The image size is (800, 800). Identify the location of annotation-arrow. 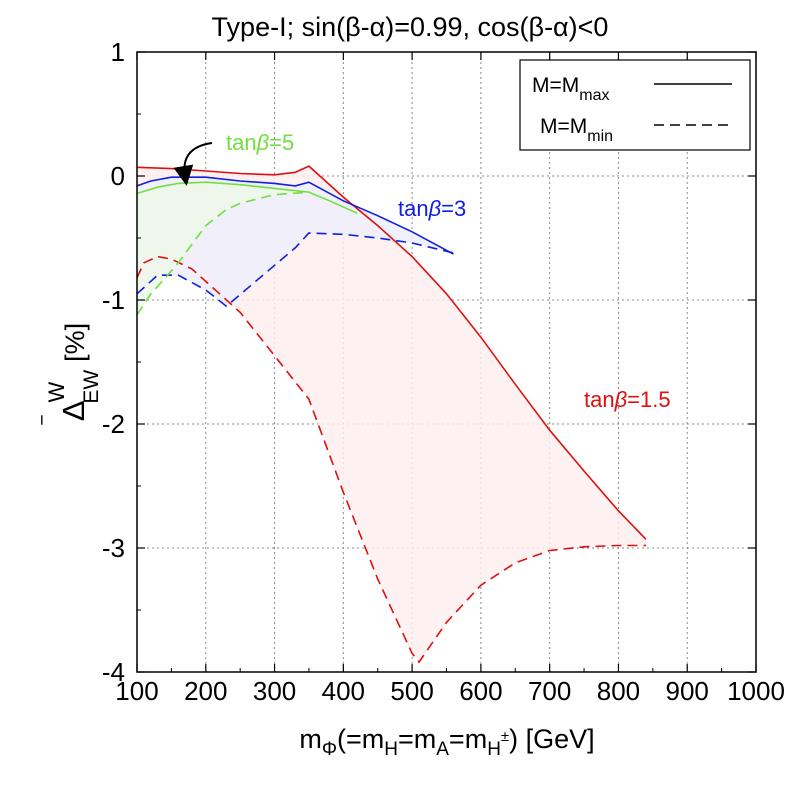
(193, 164).